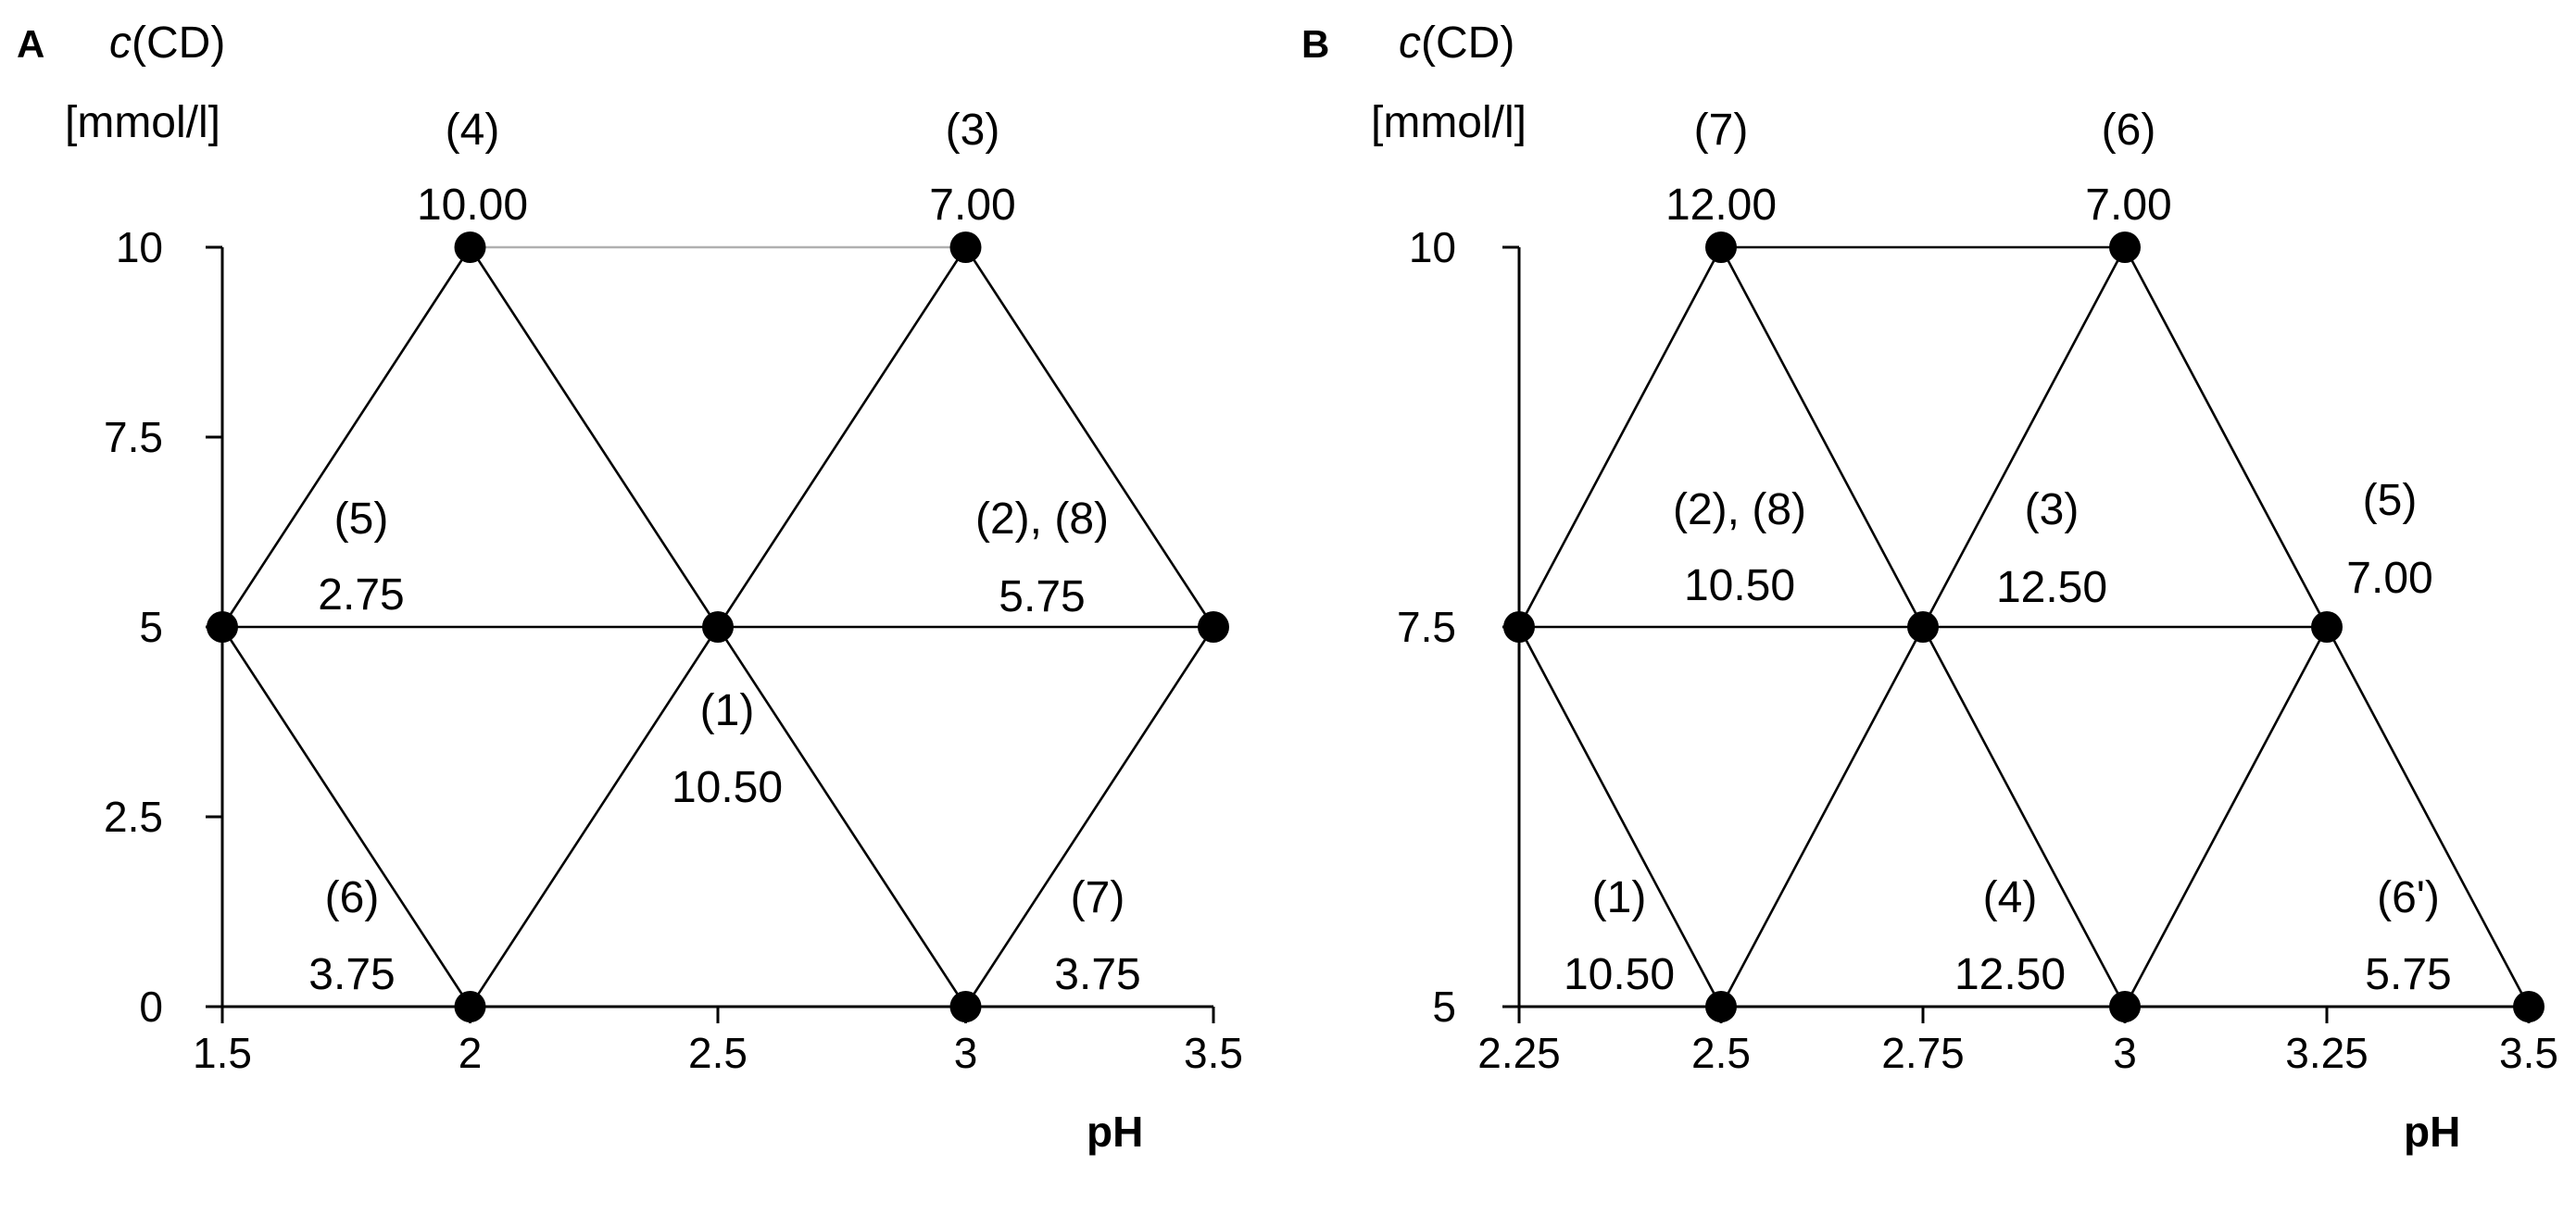 The image size is (2576, 1215). What do you see at coordinates (30, 44) in the screenshot?
I see `panel-letter: A` at bounding box center [30, 44].